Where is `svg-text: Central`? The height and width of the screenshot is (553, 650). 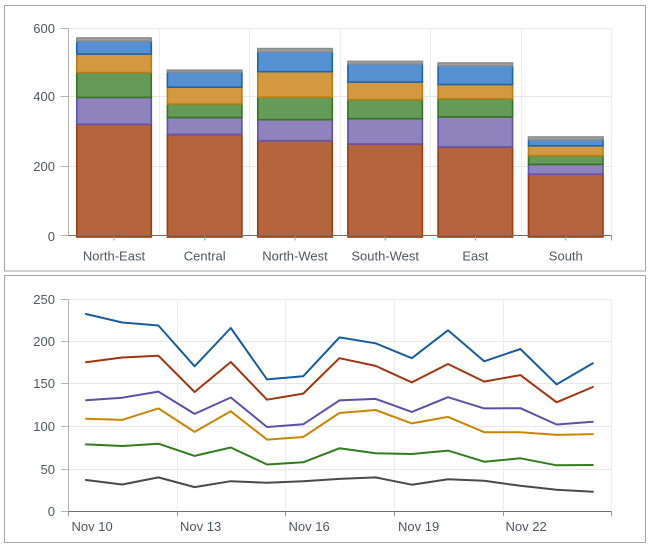
svg-text: Central is located at coordinates (205, 256).